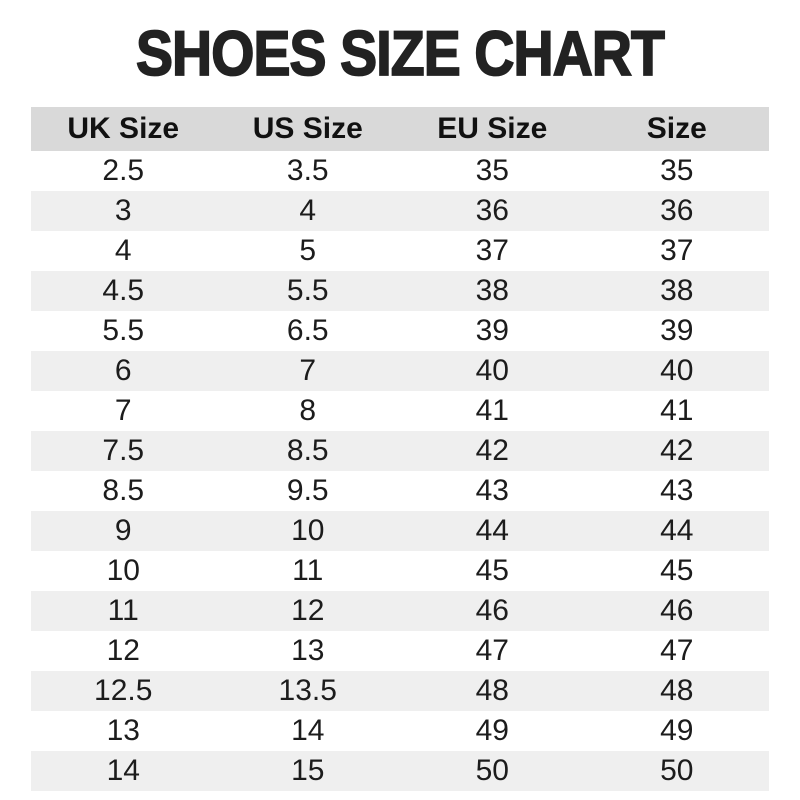 This screenshot has width=800, height=800. I want to click on table-cell: 9.5, so click(307, 490).